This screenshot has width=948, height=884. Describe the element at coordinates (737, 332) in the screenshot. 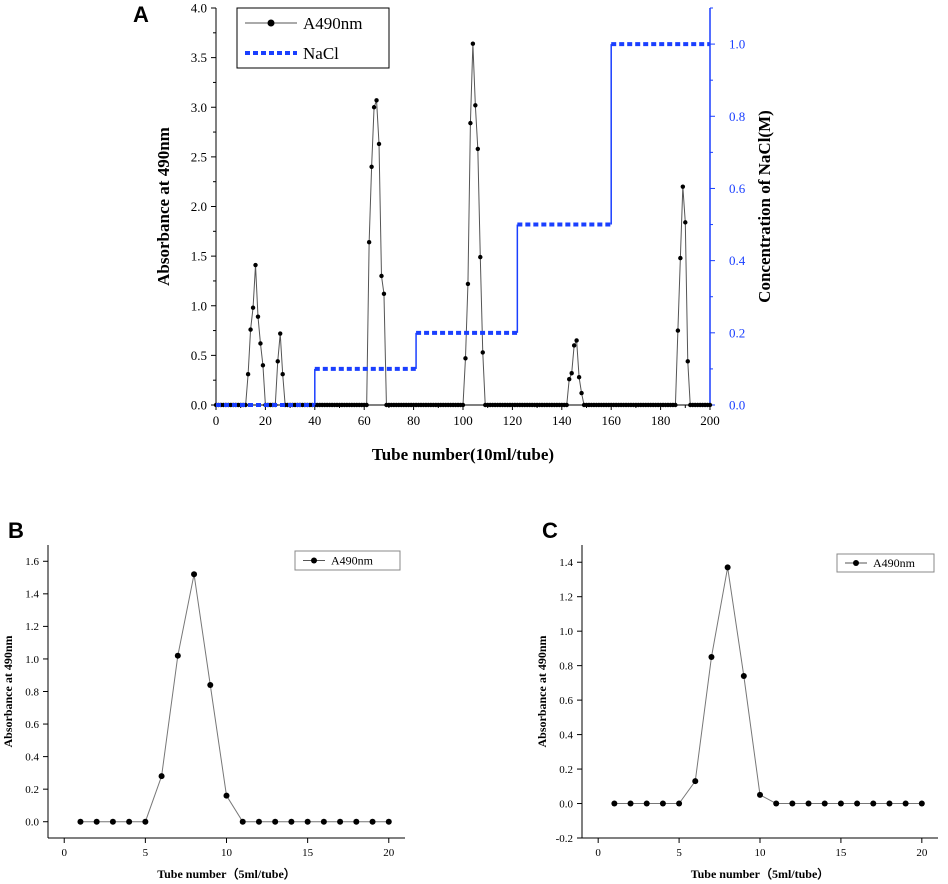

I see `y2-tick-label: 0.2` at that location.